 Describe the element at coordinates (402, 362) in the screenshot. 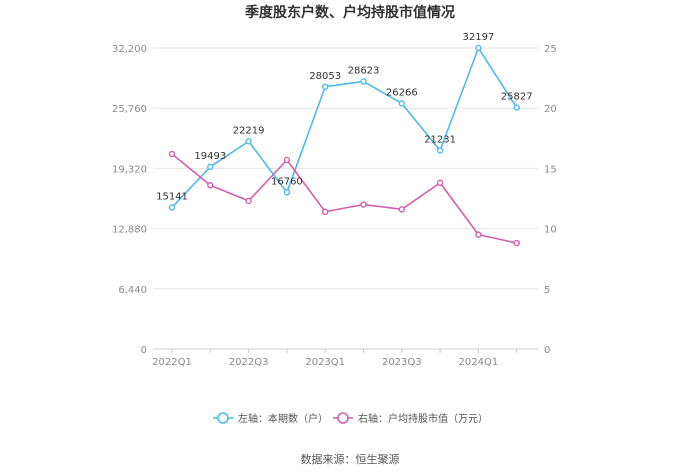

I see `x-axis-tick-label: 2023Q3` at that location.